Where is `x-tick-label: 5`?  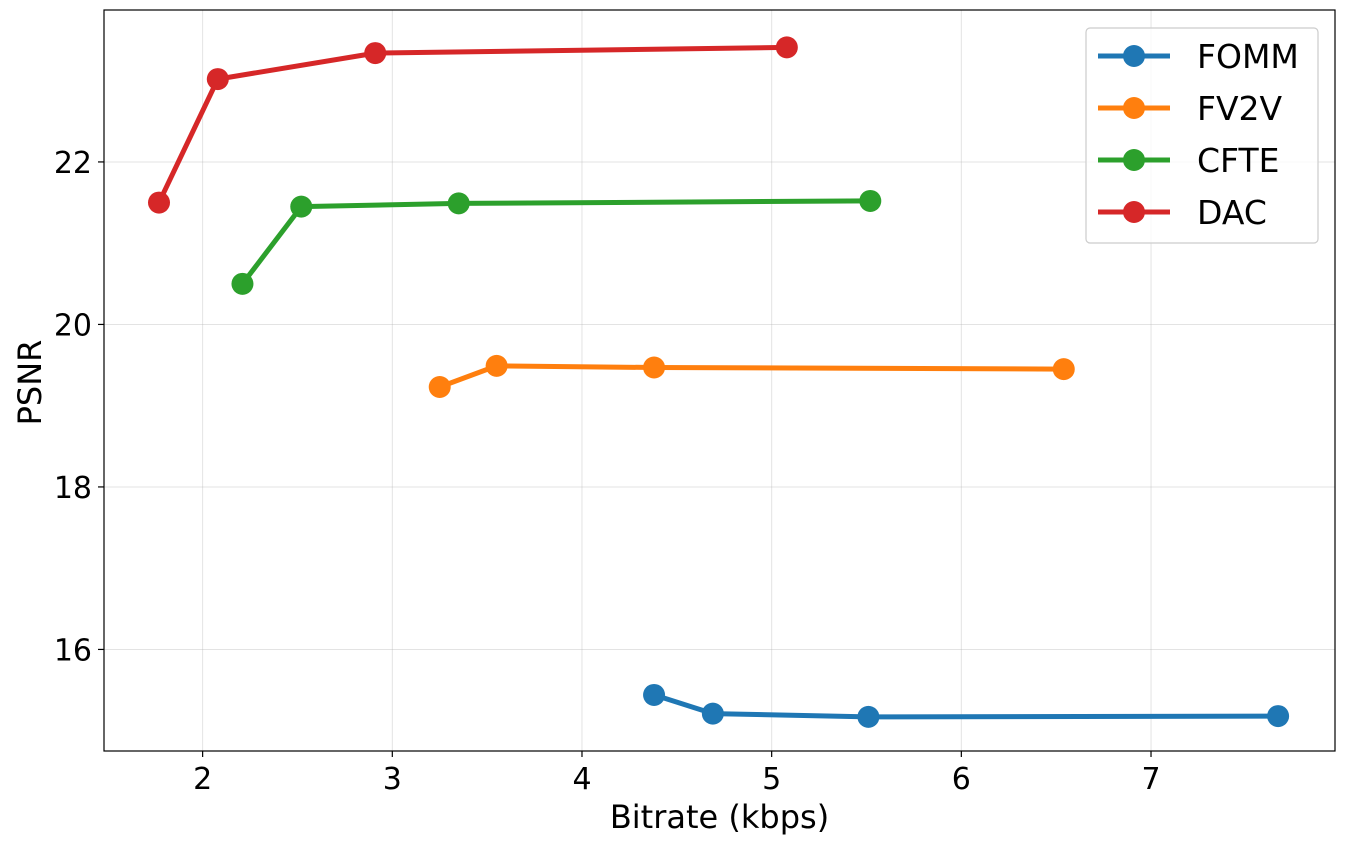 x-tick-label: 5 is located at coordinates (771, 779).